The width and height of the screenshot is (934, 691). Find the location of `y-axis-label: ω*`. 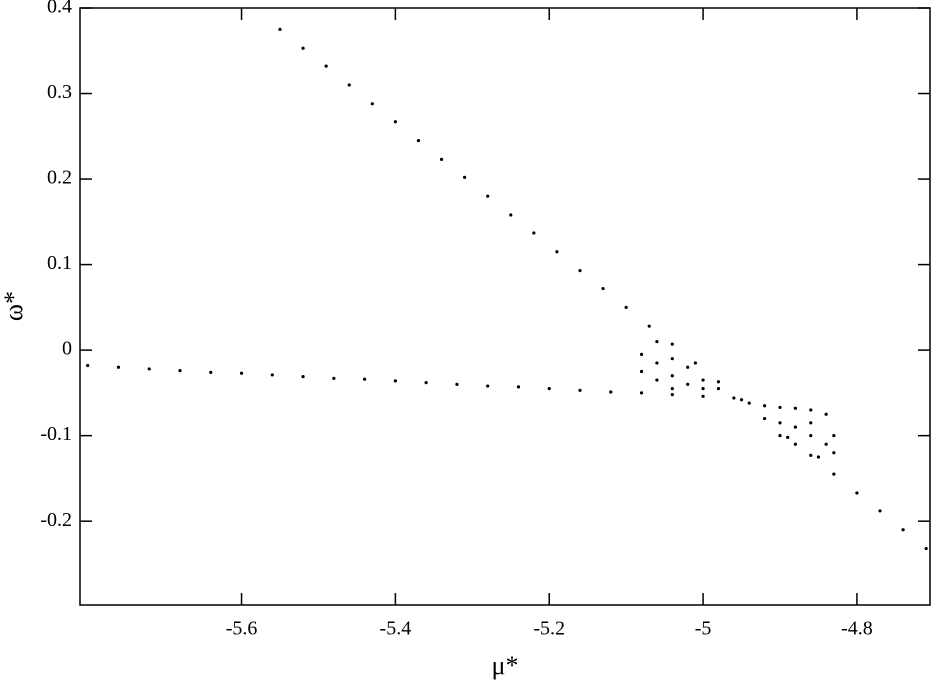

y-axis-label: ω* is located at coordinates (14, 306).